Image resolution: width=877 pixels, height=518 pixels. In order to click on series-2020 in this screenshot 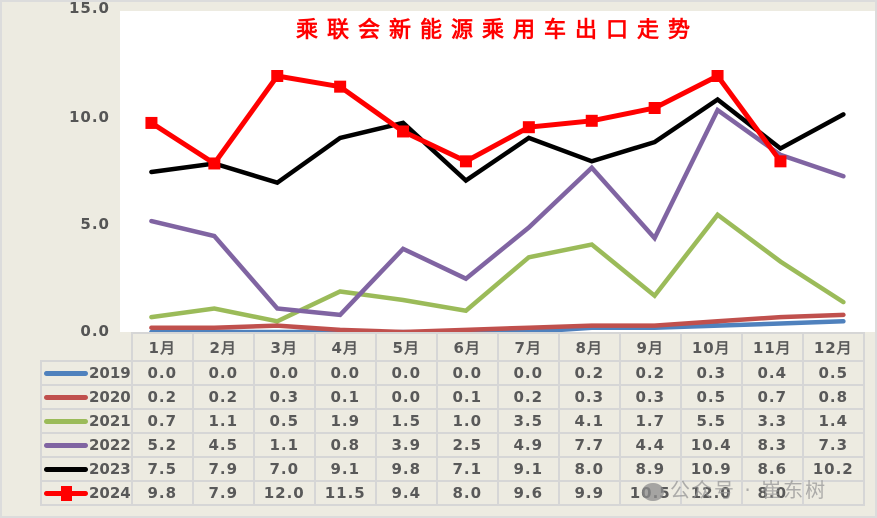, I will do `click(497, 322)`.